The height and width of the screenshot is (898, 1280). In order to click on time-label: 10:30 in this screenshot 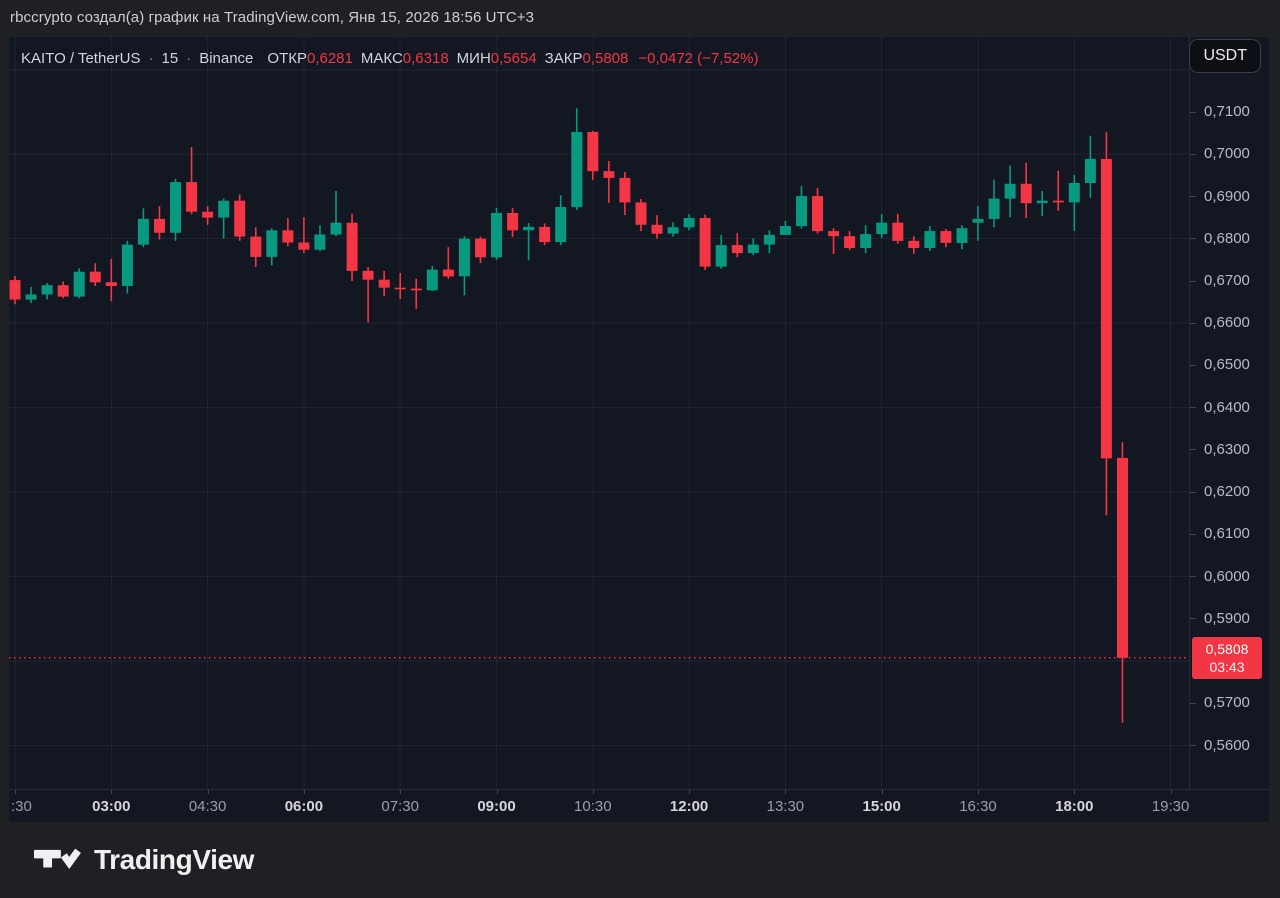, I will do `click(593, 806)`.